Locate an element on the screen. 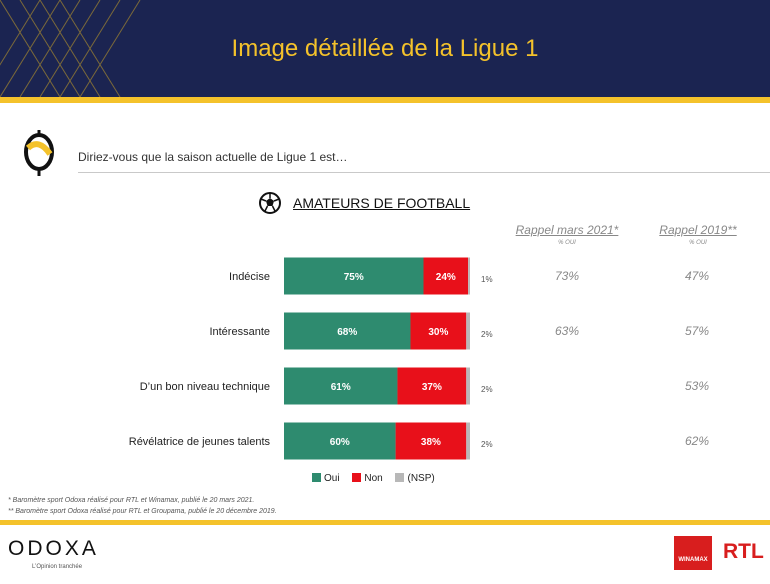 The height and width of the screenshot is (584, 770). recall-2019-value: 47% is located at coordinates (697, 276).